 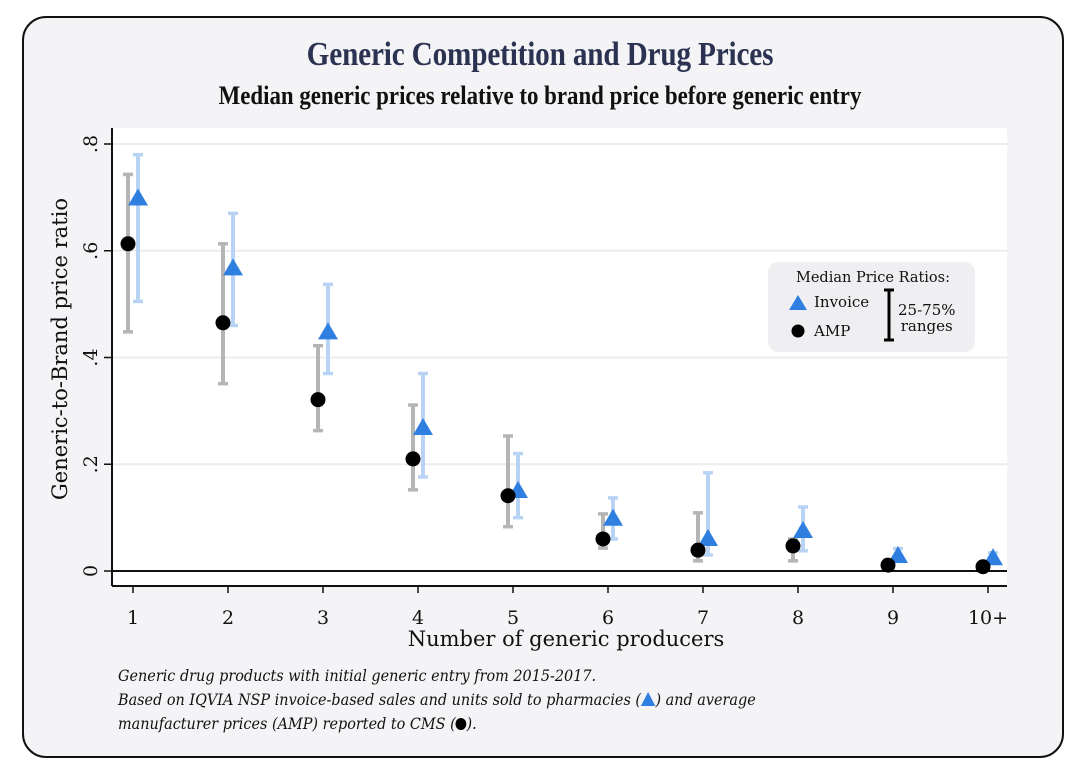 What do you see at coordinates (560, 607) in the screenshot?
I see `x-axis: 1 2 3 4 5 6 7 8 9 10+` at bounding box center [560, 607].